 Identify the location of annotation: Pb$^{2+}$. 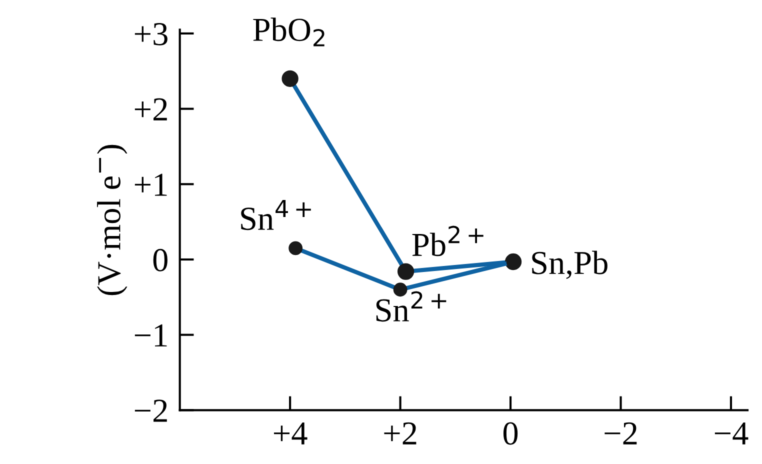
(448, 241).